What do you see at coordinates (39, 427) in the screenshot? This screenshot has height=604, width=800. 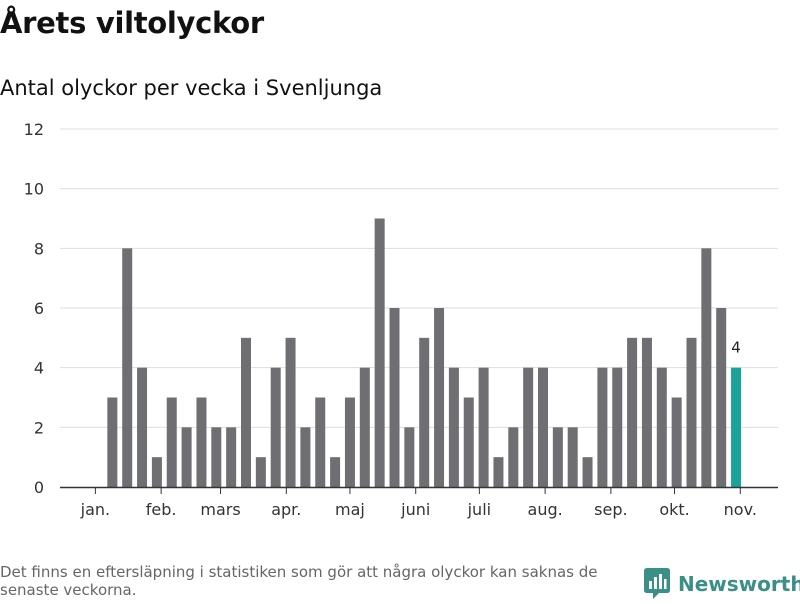 I see `y-tick-label: 2` at bounding box center [39, 427].